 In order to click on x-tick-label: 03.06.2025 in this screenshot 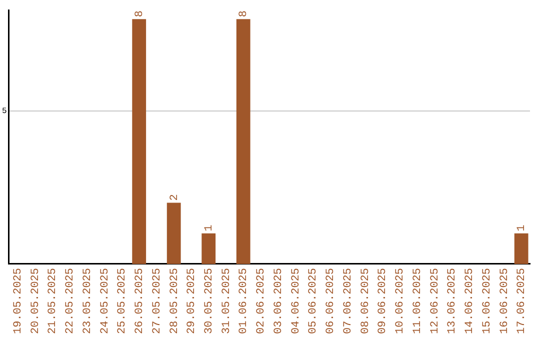, I will do `click(278, 301)`.